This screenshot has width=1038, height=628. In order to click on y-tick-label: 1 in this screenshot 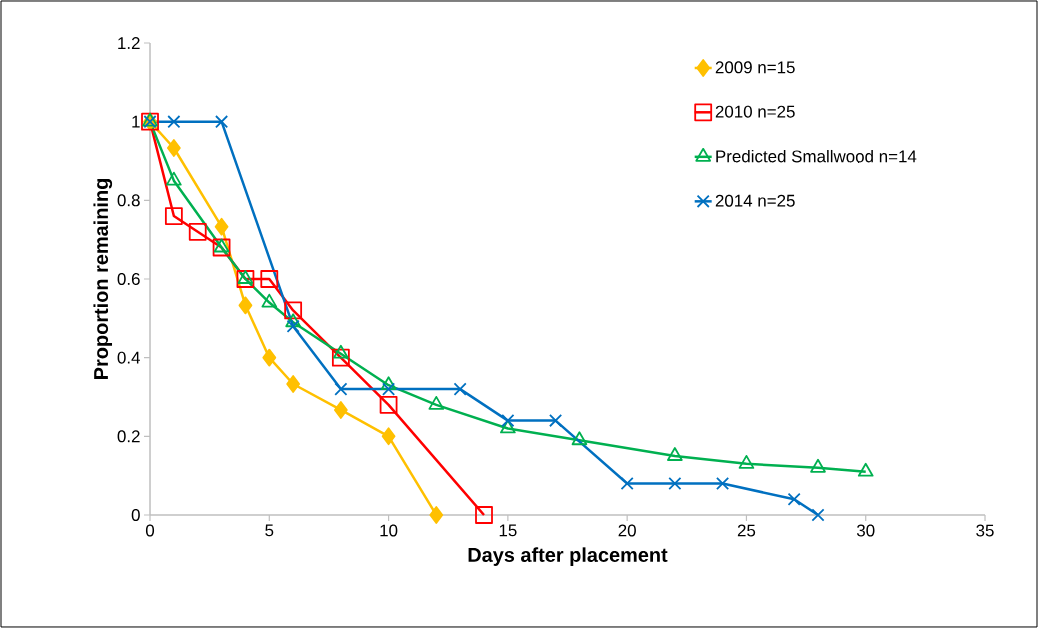, I will do `click(136, 121)`.